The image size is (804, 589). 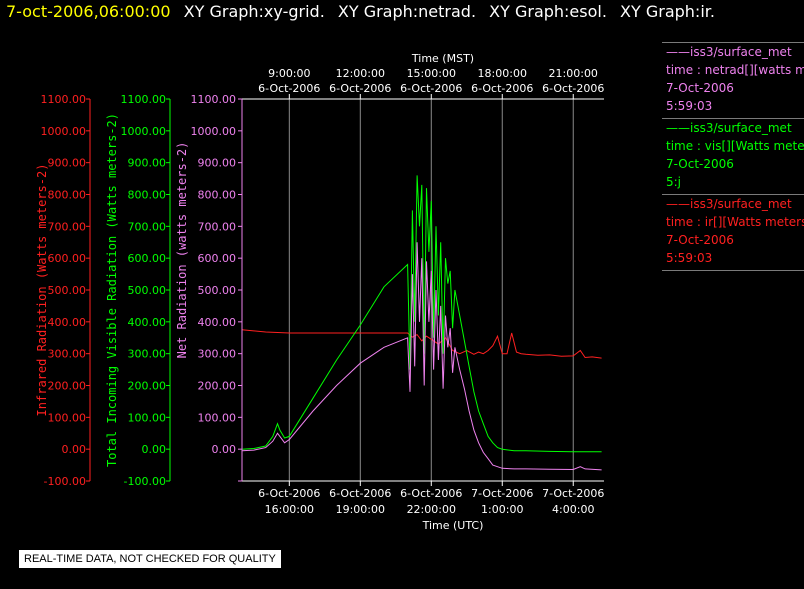 What do you see at coordinates (431, 88) in the screenshot?
I see `top-tick-date-2: 6-Oct-2006` at bounding box center [431, 88].